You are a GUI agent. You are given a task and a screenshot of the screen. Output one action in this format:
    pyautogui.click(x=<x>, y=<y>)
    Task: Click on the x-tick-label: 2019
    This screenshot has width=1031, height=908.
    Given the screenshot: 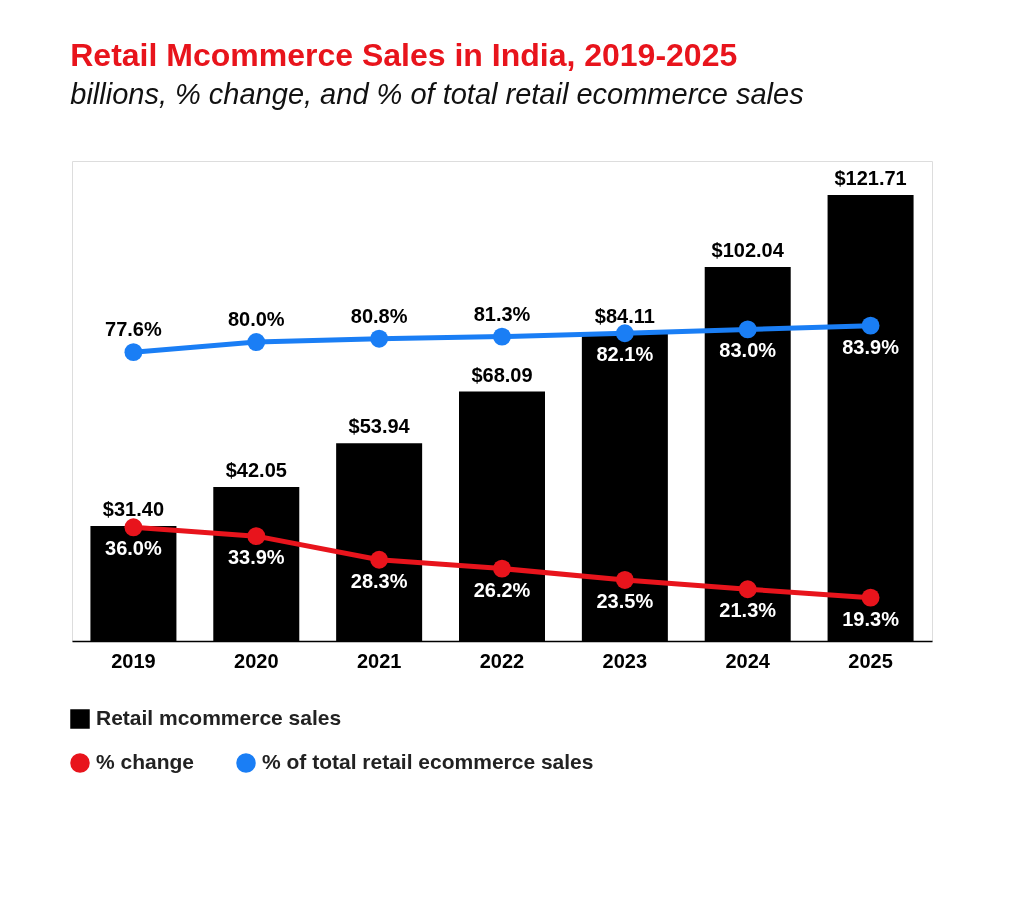 What is the action you would take?
    pyautogui.click(x=133, y=660)
    